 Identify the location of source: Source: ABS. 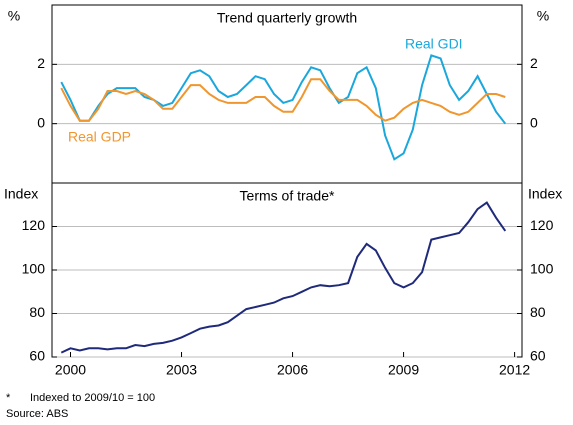
(37, 414).